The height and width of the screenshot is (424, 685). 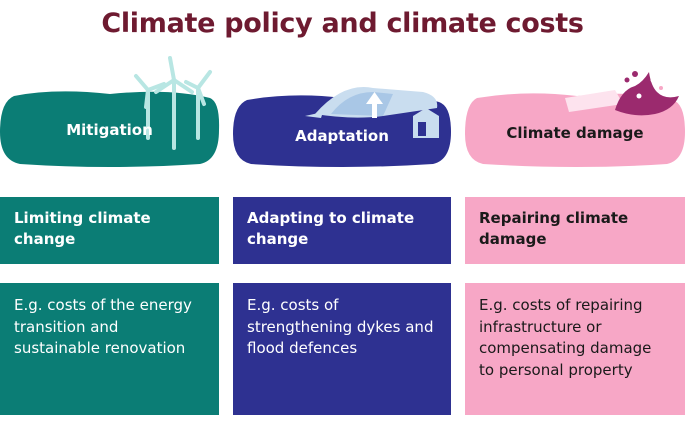 I want to click on page-title: Climate policy and climate costs, so click(x=342, y=23).